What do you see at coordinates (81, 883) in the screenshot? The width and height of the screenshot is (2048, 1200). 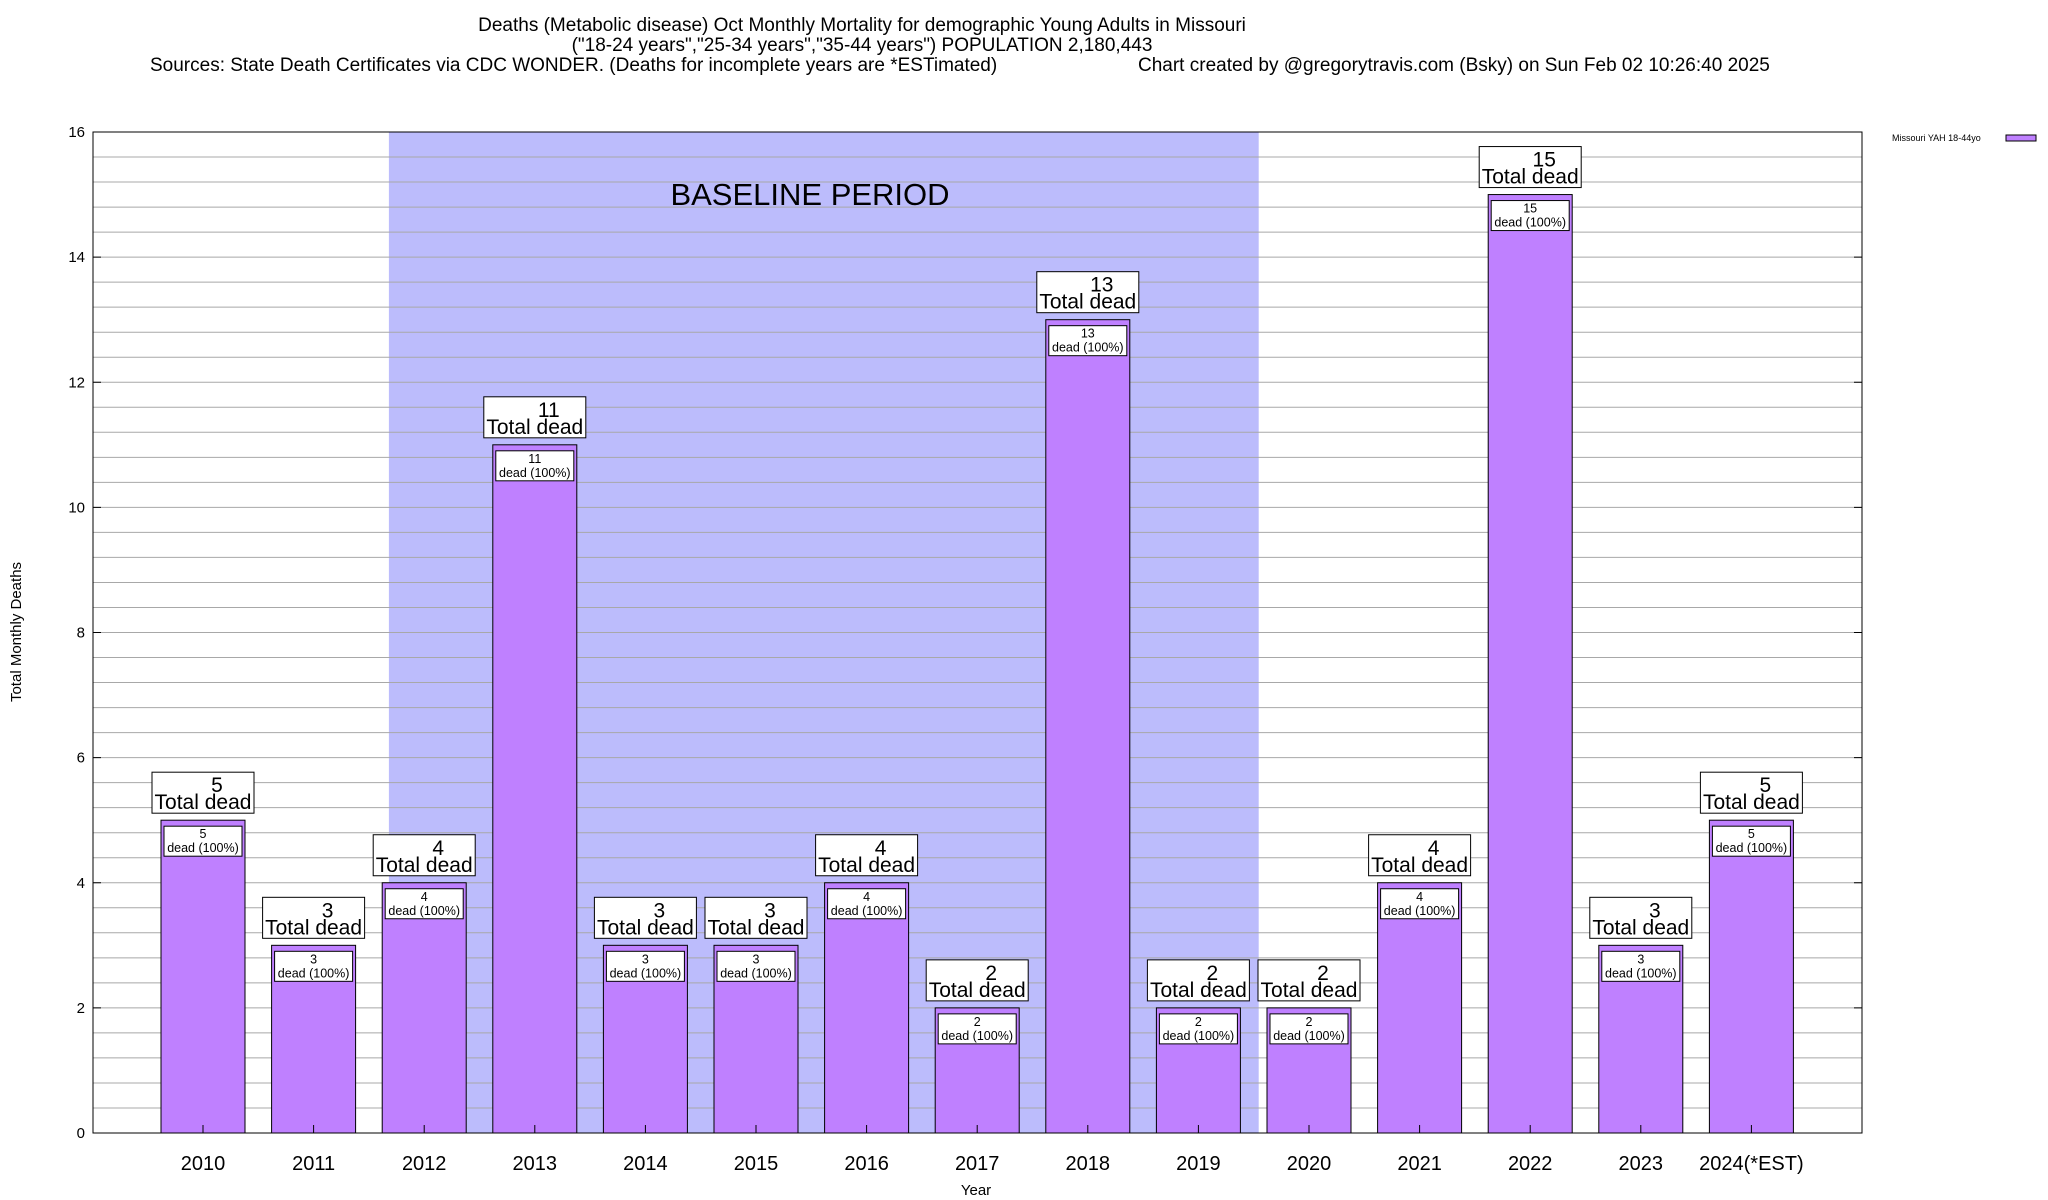 I see `y-tick-label: 4` at bounding box center [81, 883].